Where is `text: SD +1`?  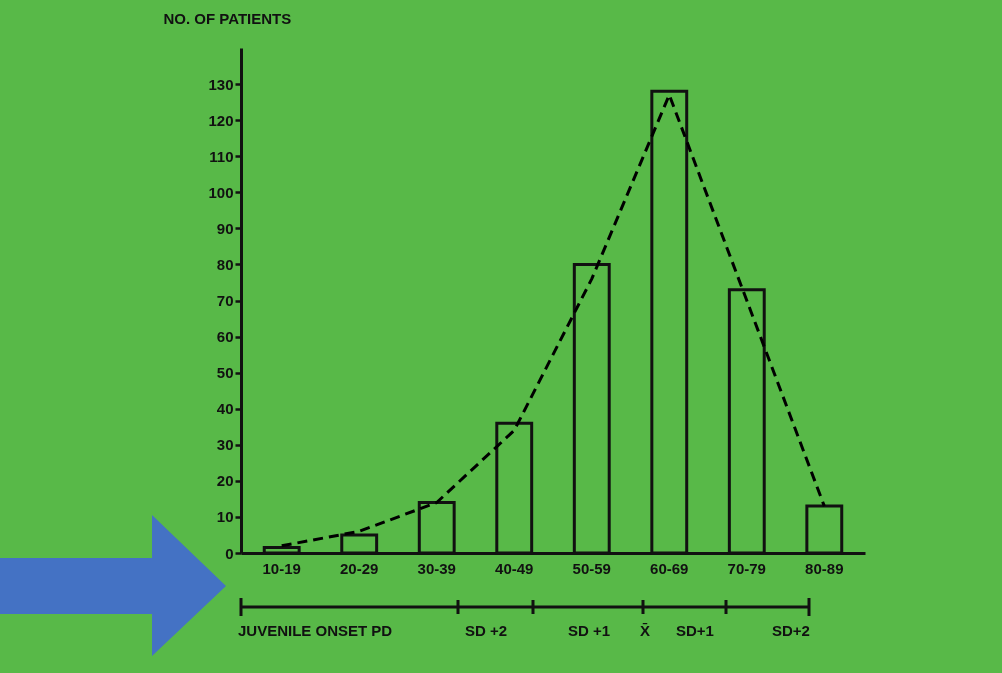
text: SD +1 is located at coordinates (589, 630).